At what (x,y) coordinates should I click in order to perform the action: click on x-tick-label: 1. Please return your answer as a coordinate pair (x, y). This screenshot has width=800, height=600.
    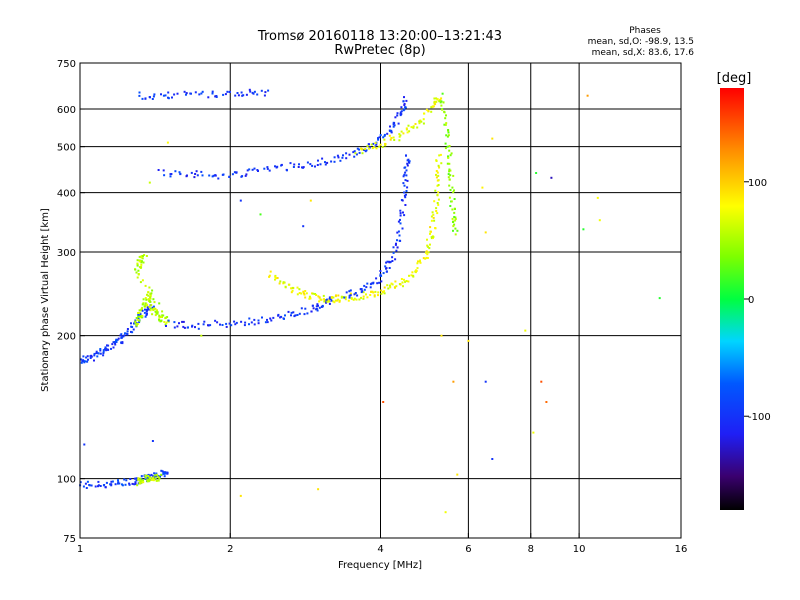
    Looking at the image, I should click on (80, 549).